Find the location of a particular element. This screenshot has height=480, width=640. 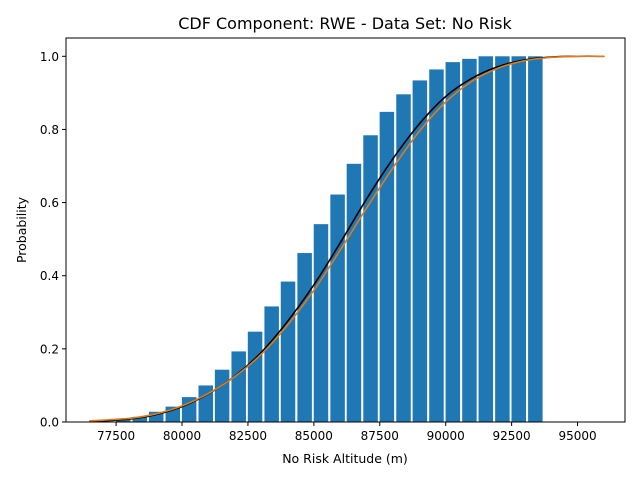

x-tick-label: 80000 is located at coordinates (182, 436).